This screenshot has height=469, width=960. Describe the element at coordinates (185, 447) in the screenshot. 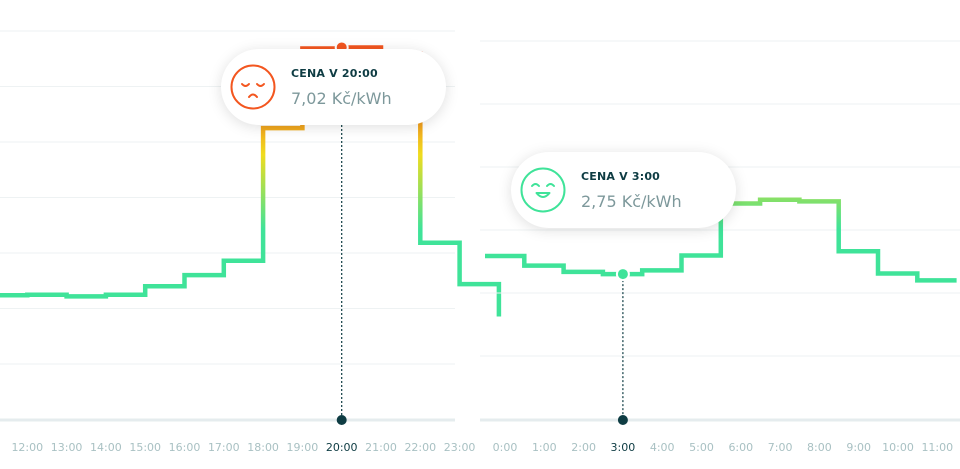

I see `x-tick-label: 16:00` at that location.